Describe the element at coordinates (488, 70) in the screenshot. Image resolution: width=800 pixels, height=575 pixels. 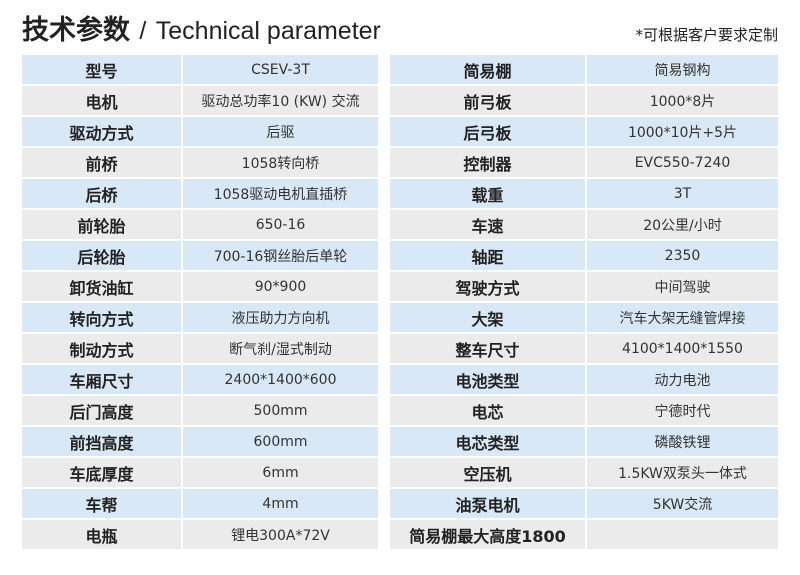
I see `spec-label: 简易棚` at that location.